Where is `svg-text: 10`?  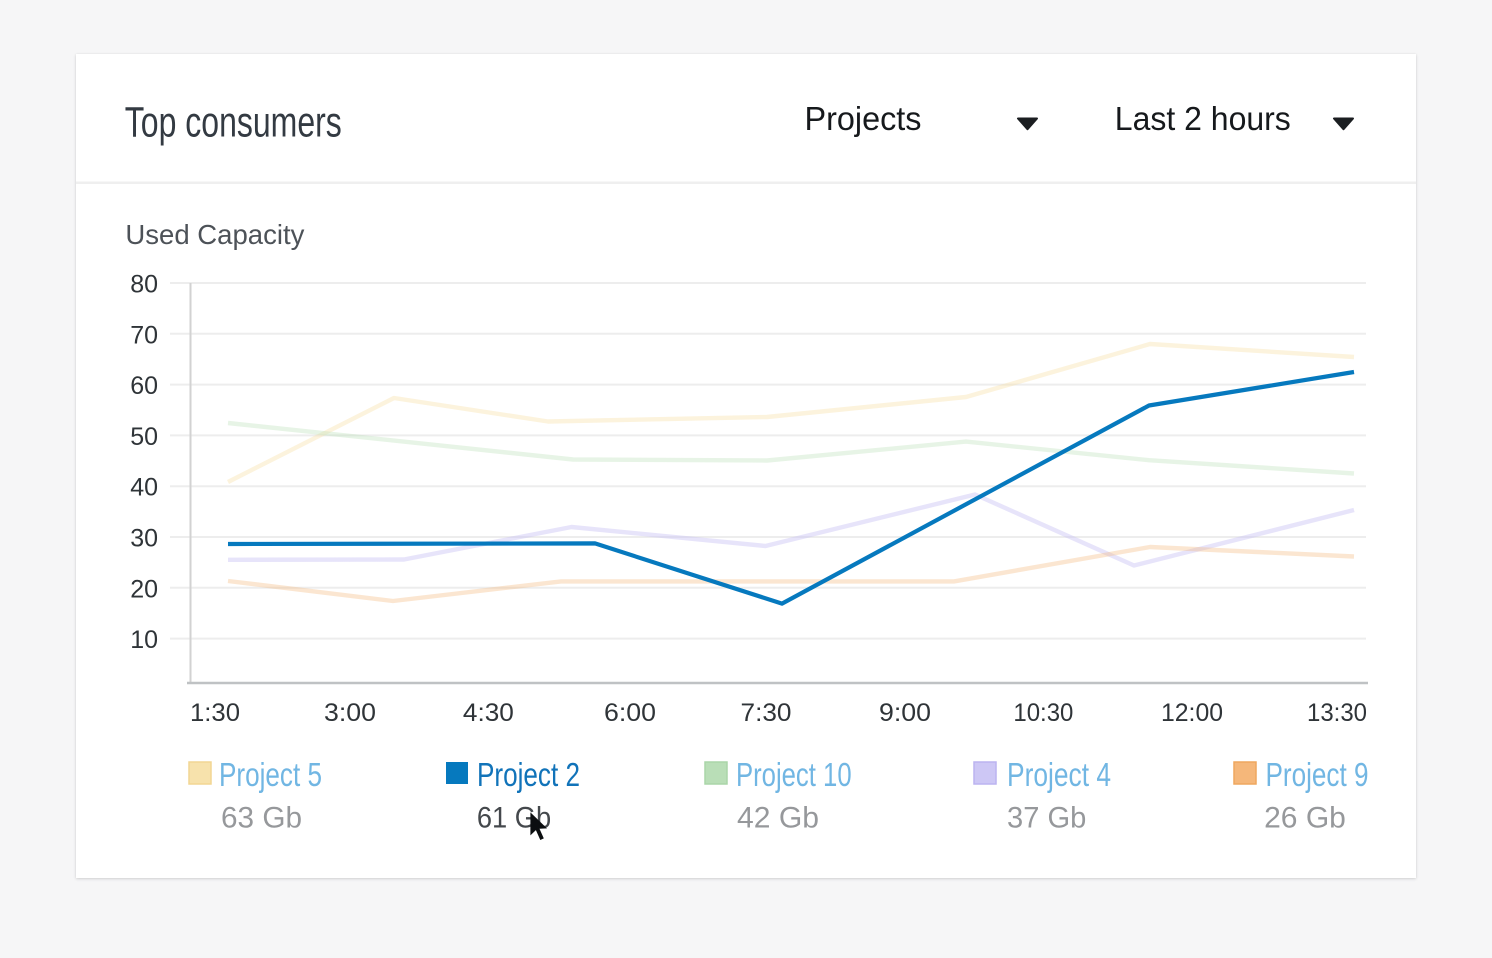 svg-text: 10 is located at coordinates (144, 640).